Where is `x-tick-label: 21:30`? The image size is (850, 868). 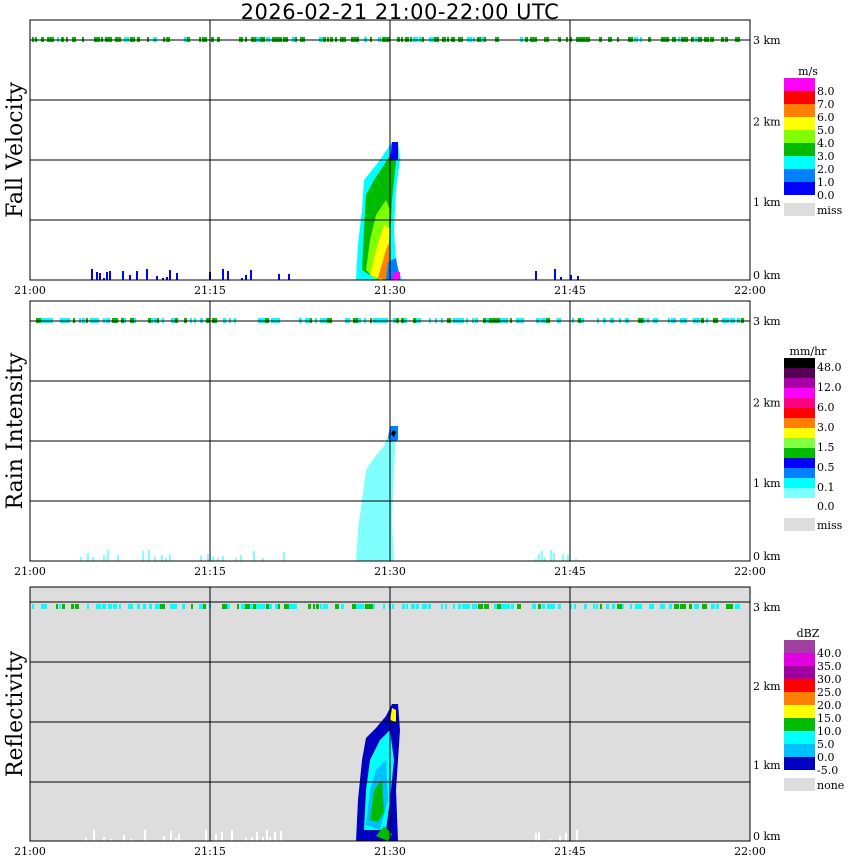 x-tick-label: 21:30 is located at coordinates (390, 851).